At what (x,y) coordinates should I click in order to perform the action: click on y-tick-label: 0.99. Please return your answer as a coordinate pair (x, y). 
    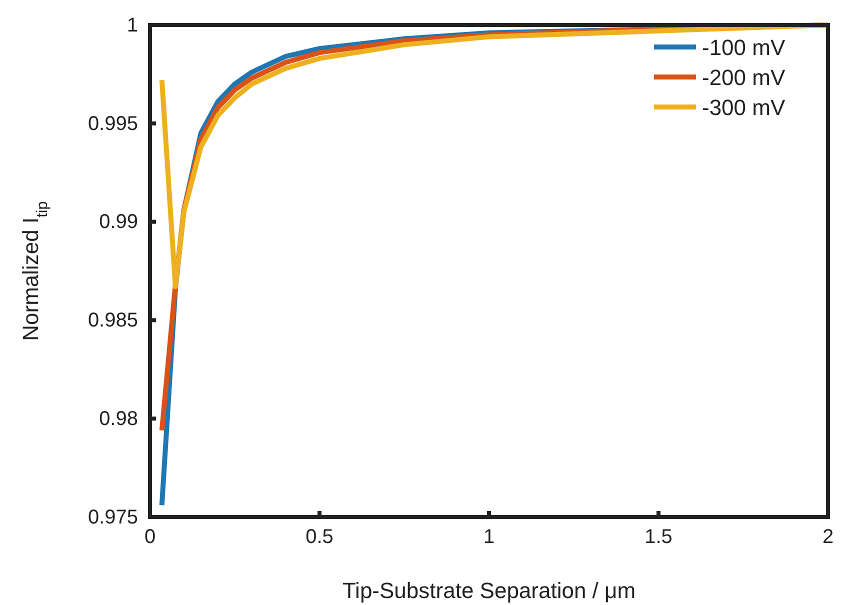
    Looking at the image, I should click on (118, 222).